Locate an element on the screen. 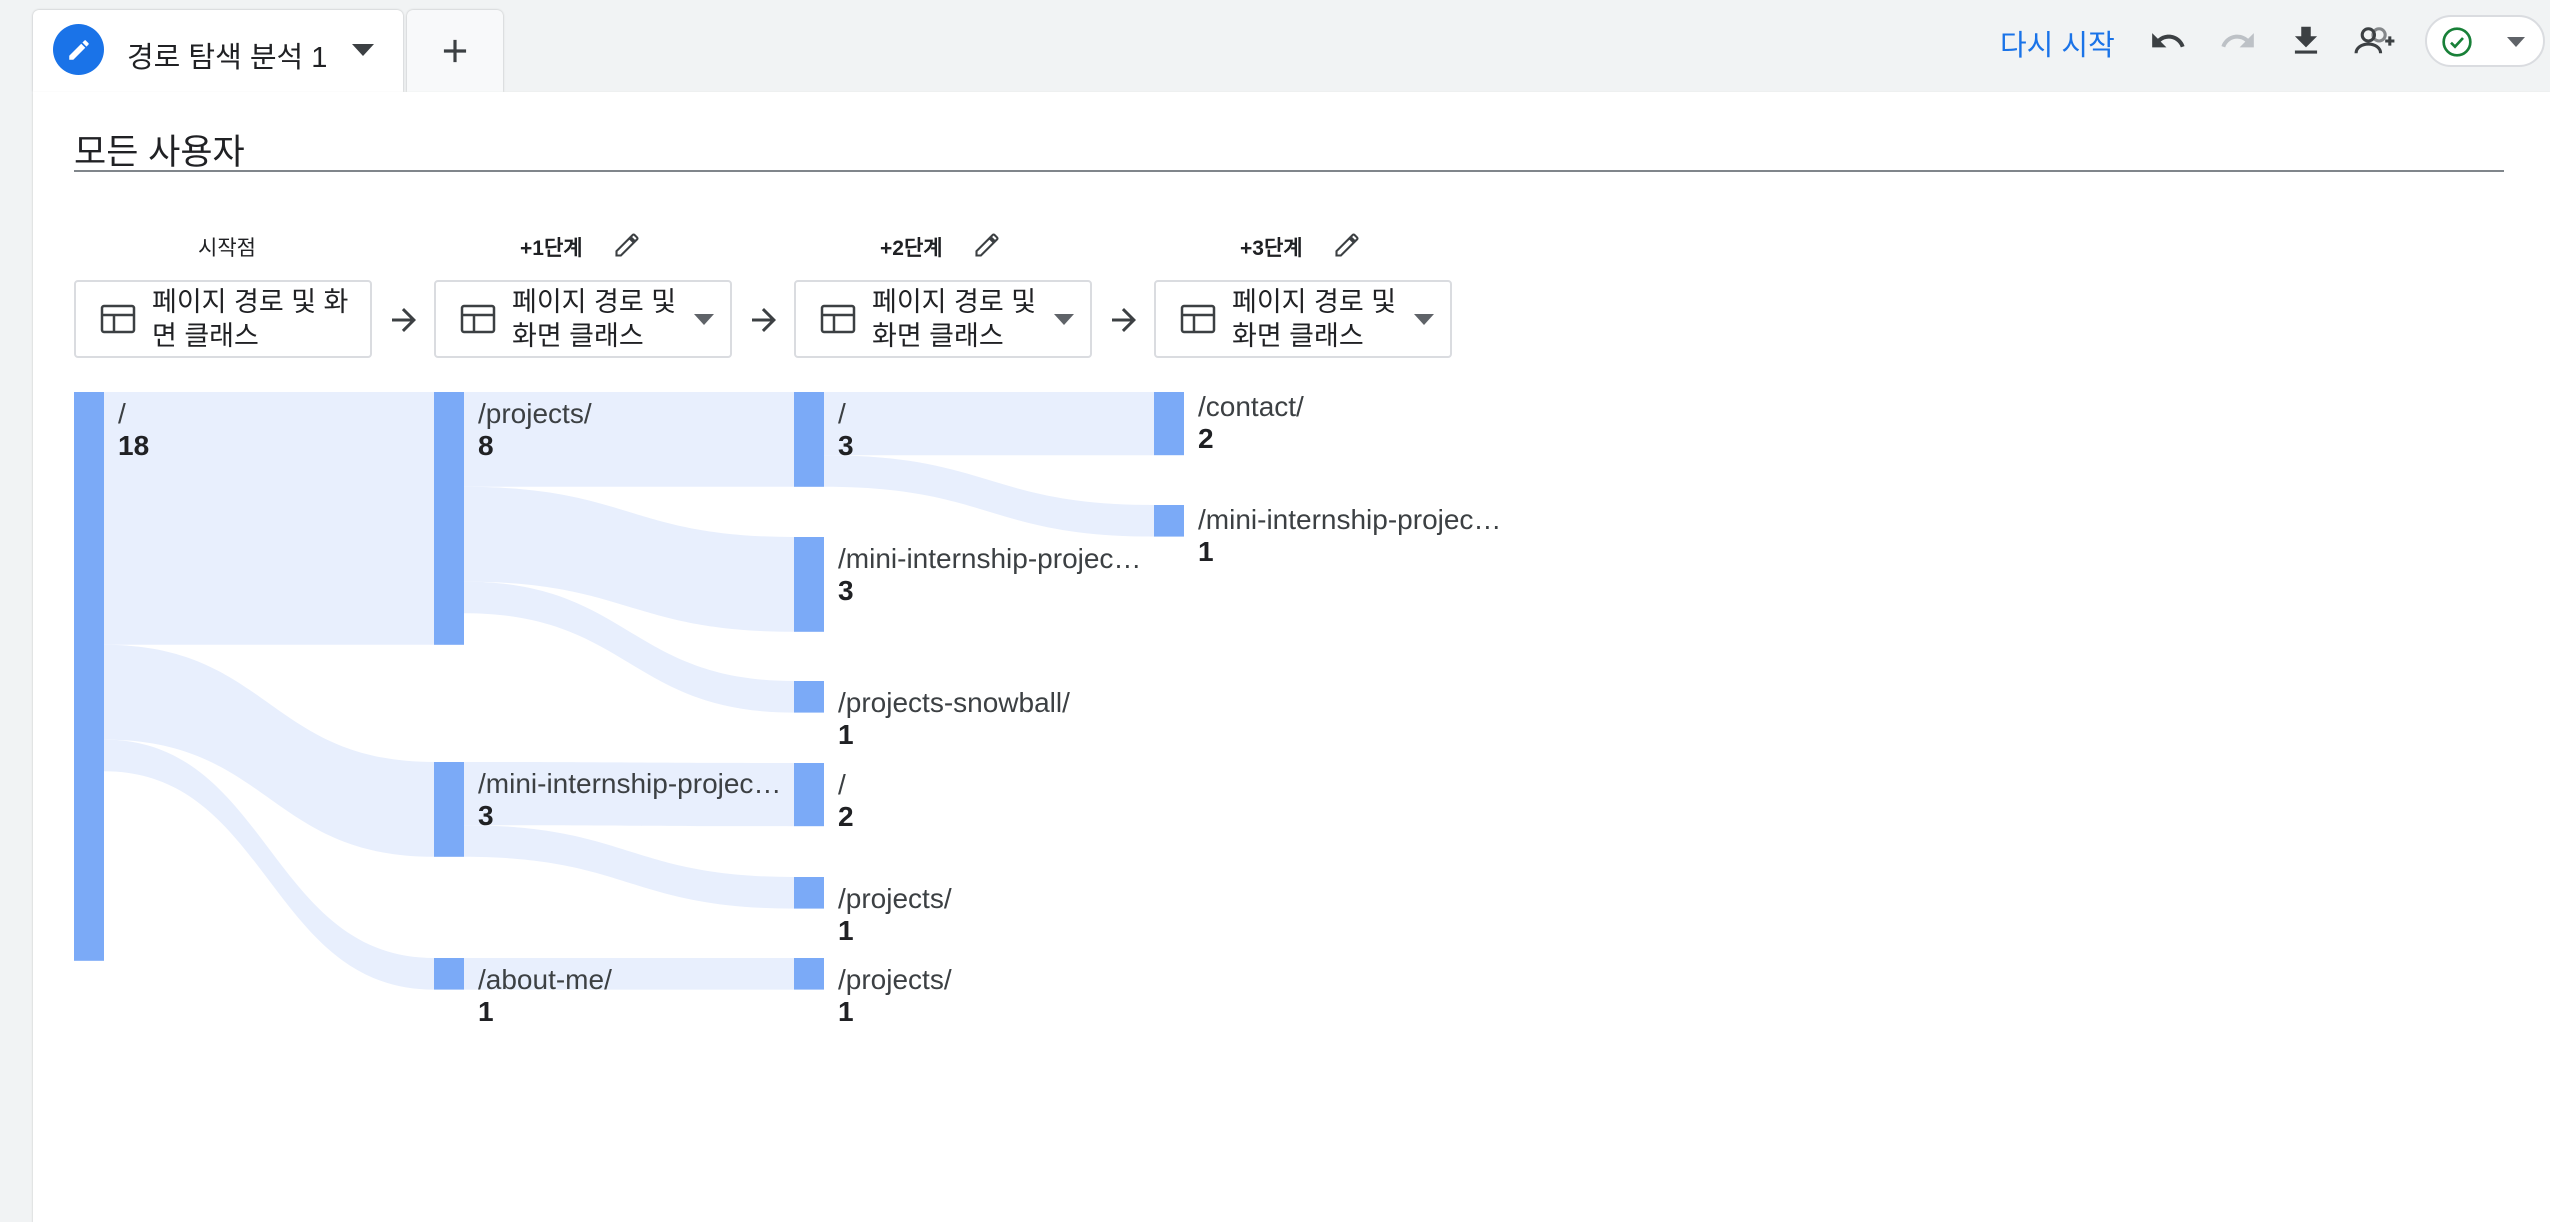 Image resolution: width=2550 pixels, height=1222 pixels. restart-button: 다시 시작 is located at coordinates (2057, 46).